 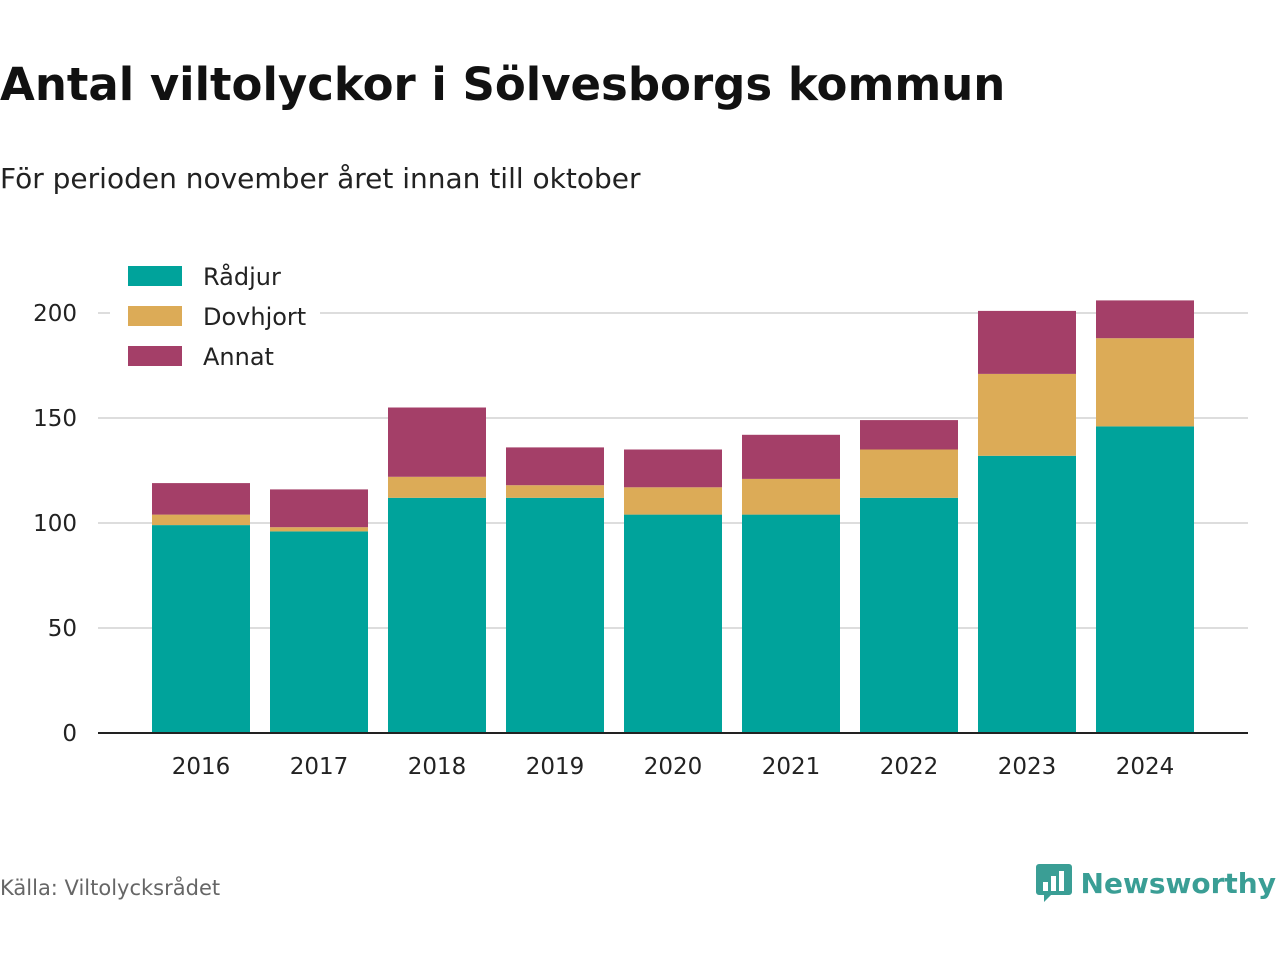 What do you see at coordinates (155, 276) in the screenshot?
I see `legend-swatch-rådjur` at bounding box center [155, 276].